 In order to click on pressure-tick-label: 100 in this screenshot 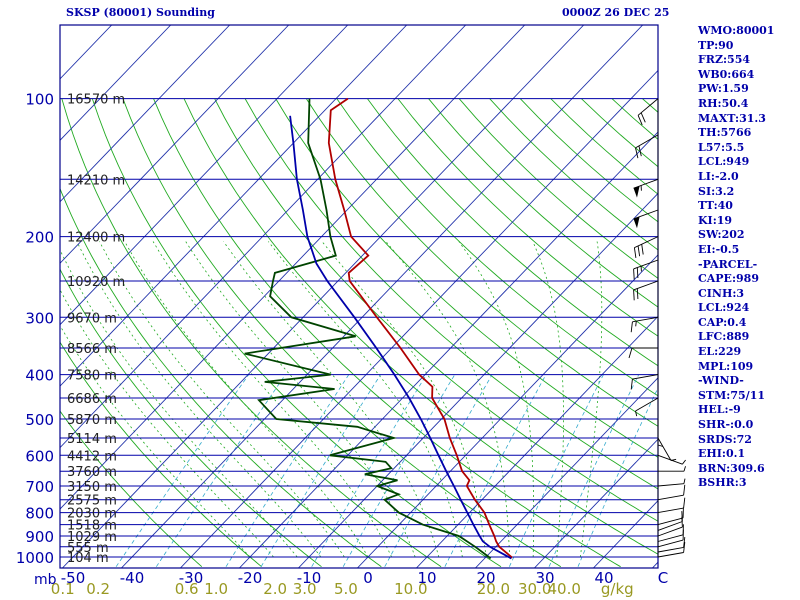, I will do `click(39, 100)`.